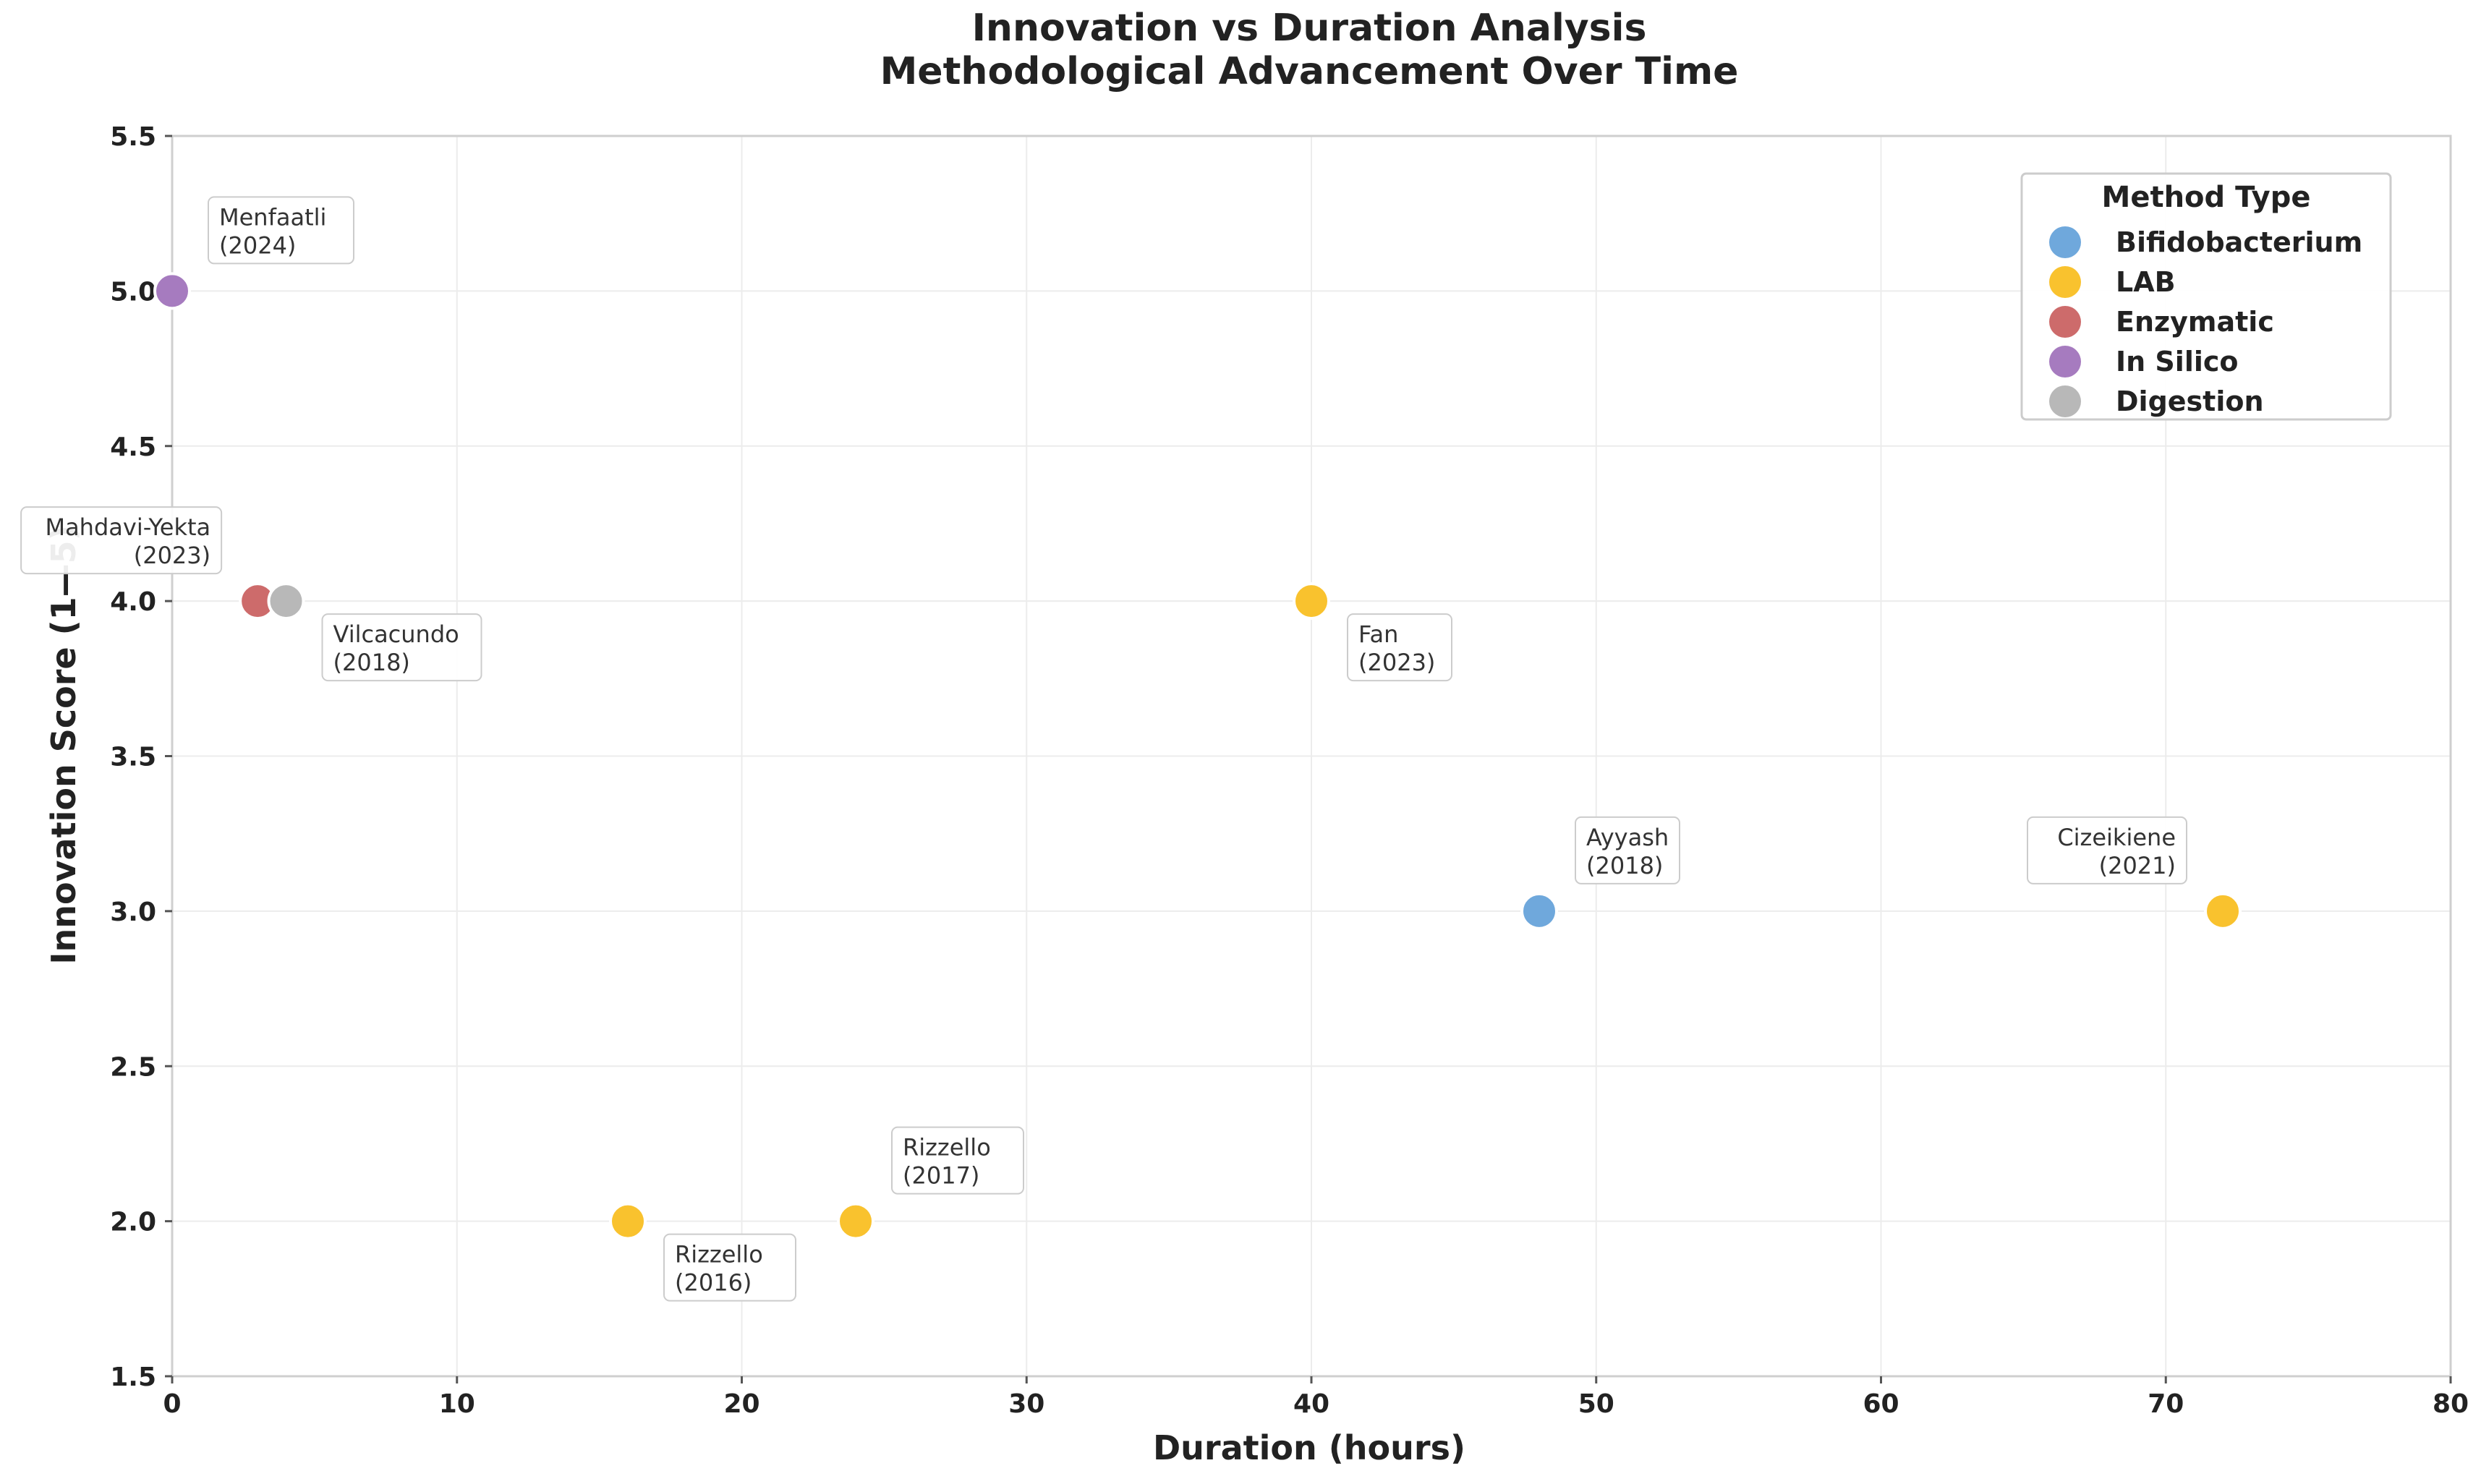  Describe the element at coordinates (2451, 1404) in the screenshot. I see `x-tick-label: 80` at that location.